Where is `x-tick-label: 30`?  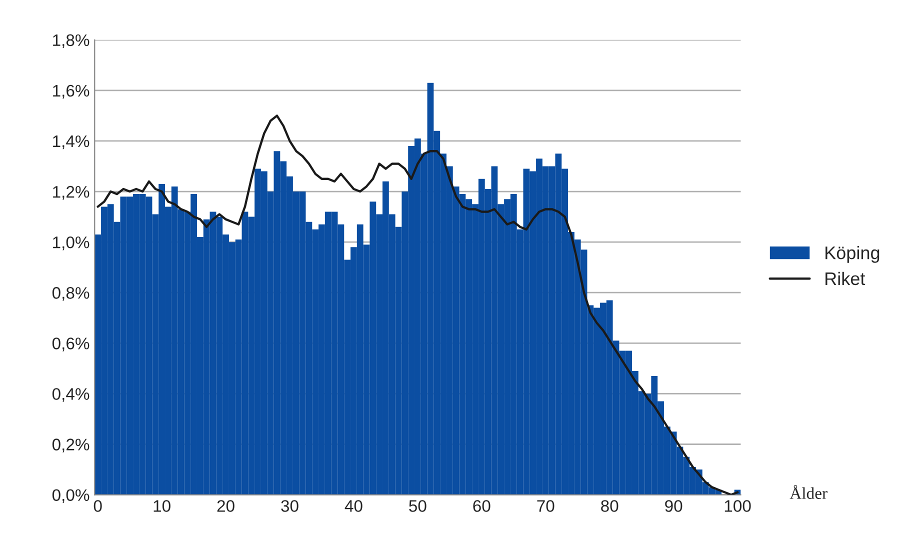
x-tick-label: 30 is located at coordinates (289, 506).